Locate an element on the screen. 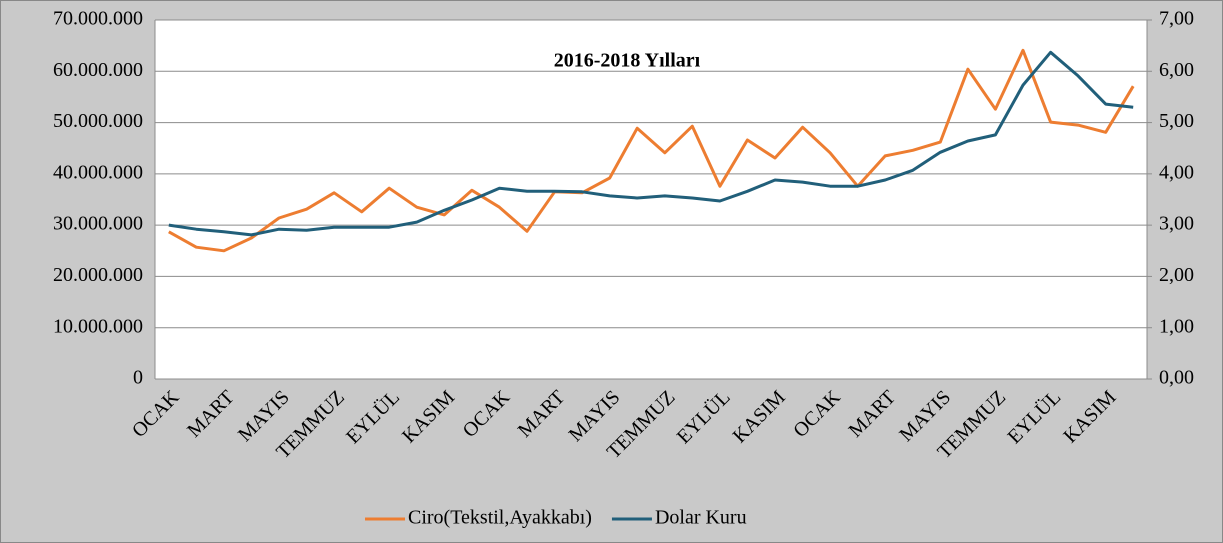  y-tick-label: 30.000.000 is located at coordinates (98, 224).